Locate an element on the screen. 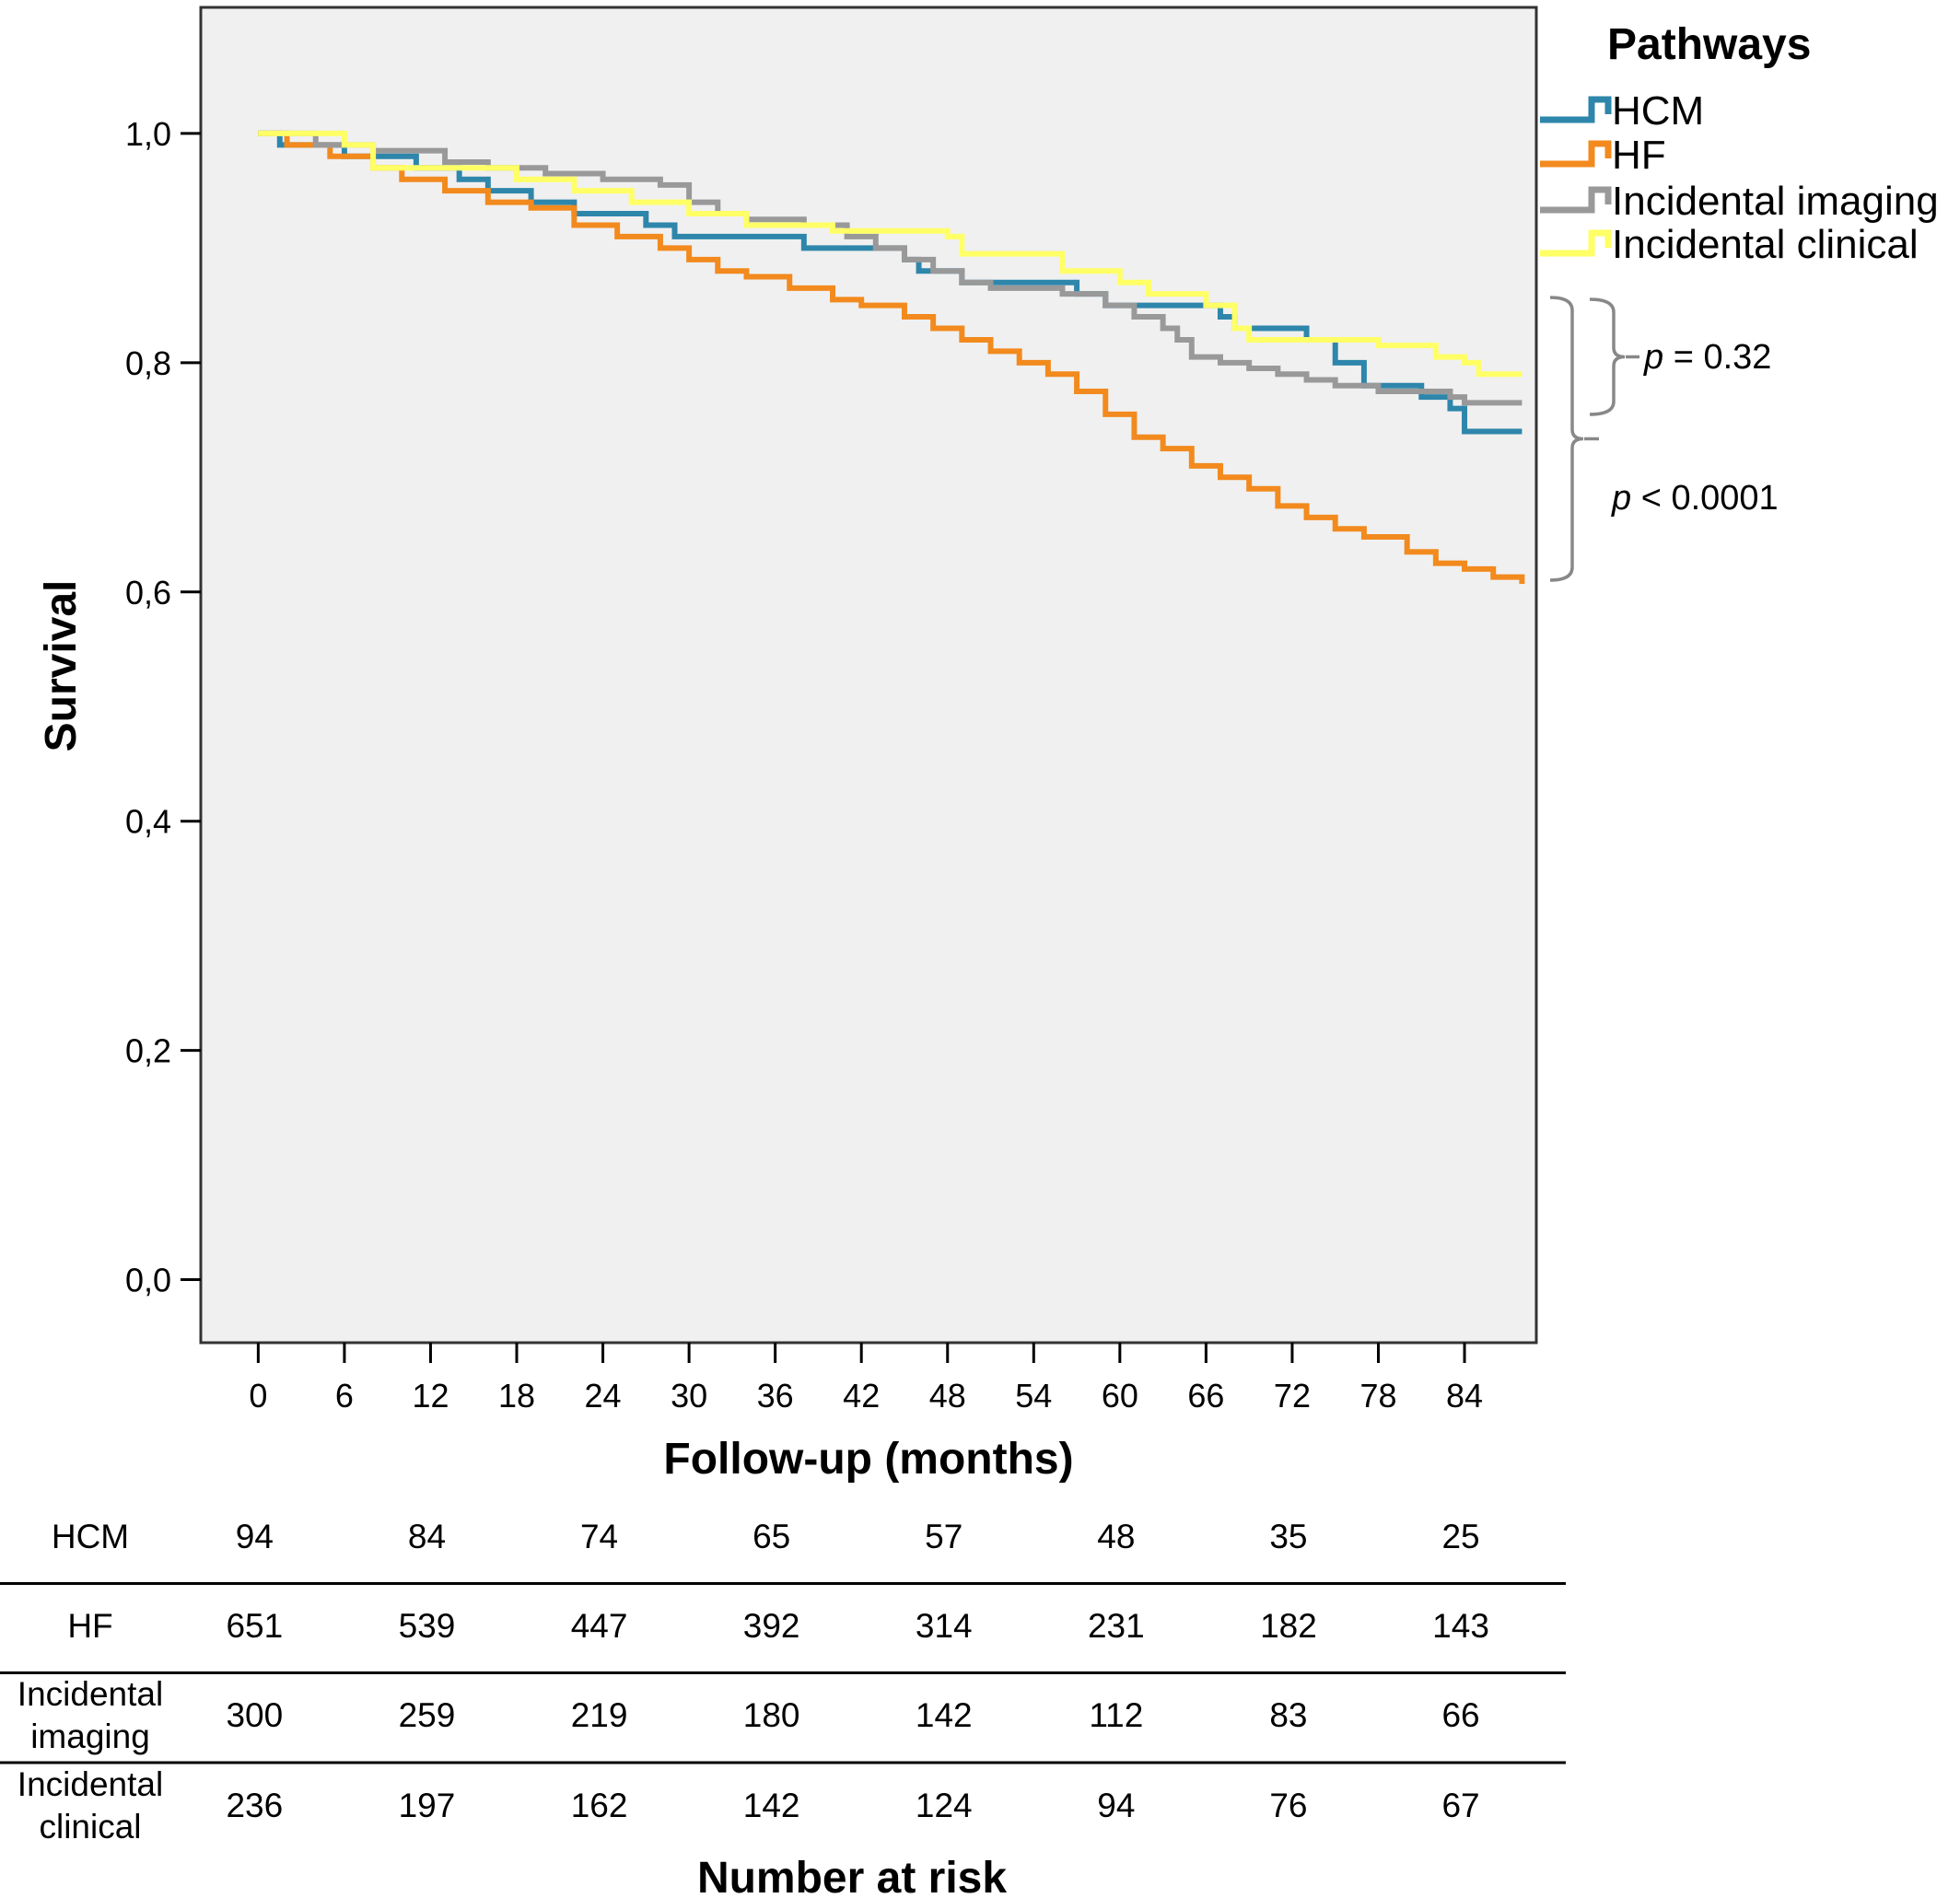  p-value-label: p < 0.0001 is located at coordinates (1695, 498).